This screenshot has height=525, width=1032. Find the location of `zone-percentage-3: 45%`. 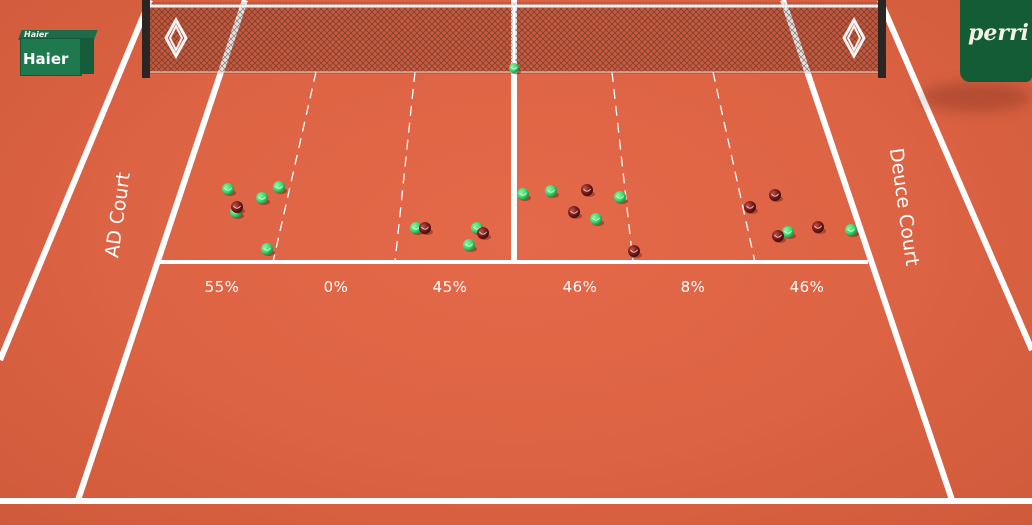

zone-percentage-3: 45% is located at coordinates (450, 287).